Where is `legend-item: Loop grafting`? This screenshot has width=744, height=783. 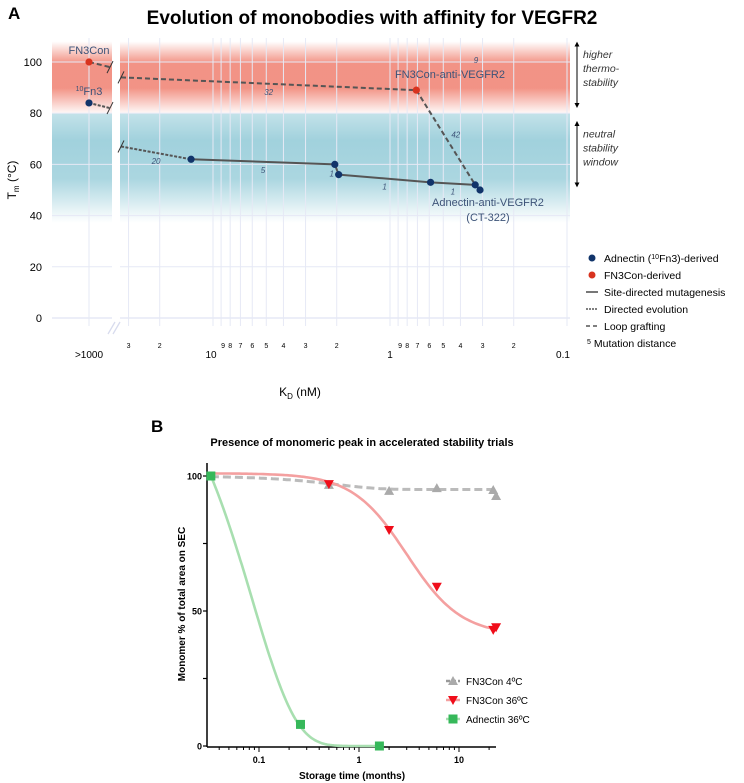
legend-item: Loop grafting is located at coordinates (634, 327).